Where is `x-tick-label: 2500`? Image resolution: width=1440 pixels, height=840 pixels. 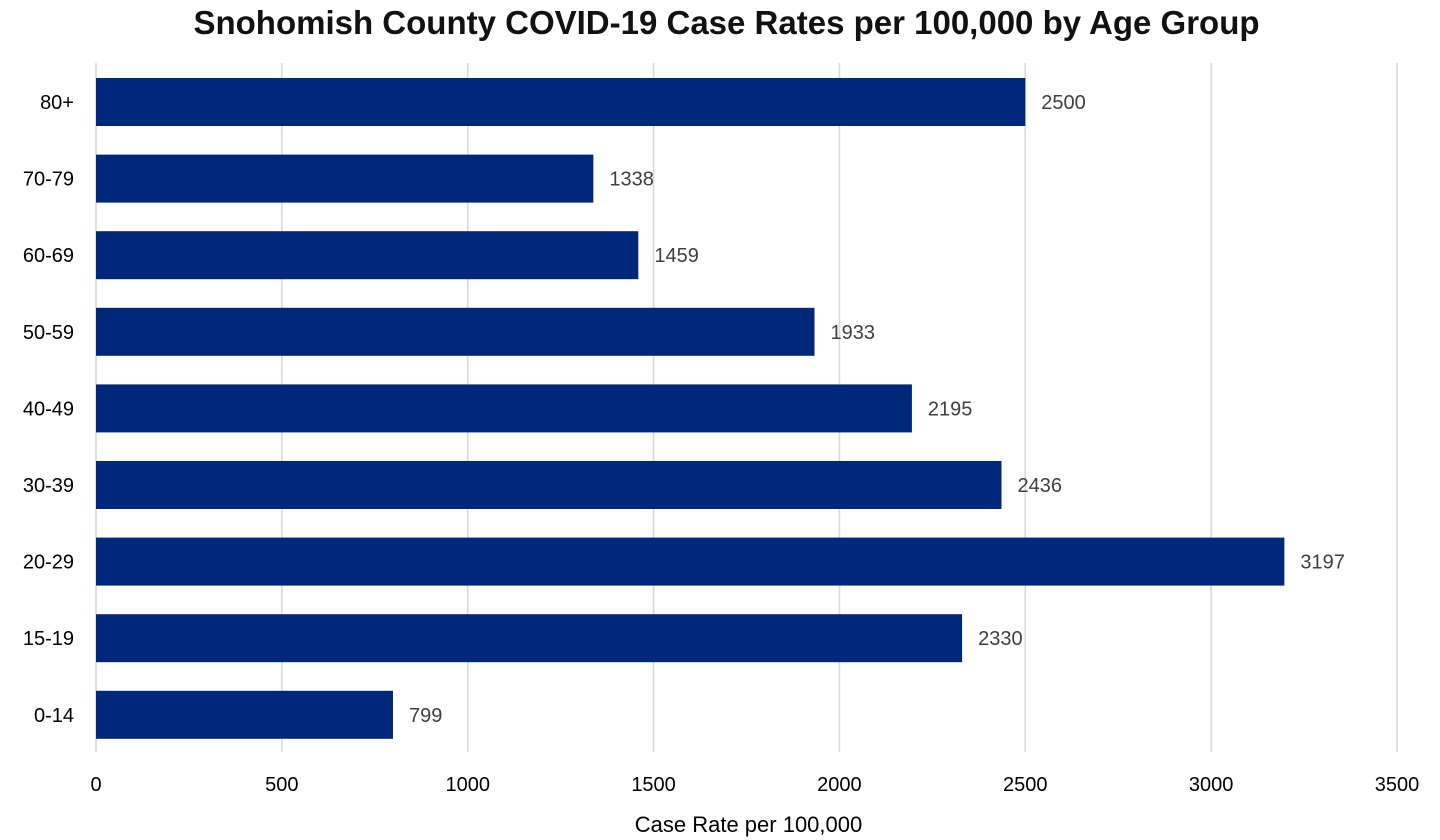
x-tick-label: 2500 is located at coordinates (1025, 785).